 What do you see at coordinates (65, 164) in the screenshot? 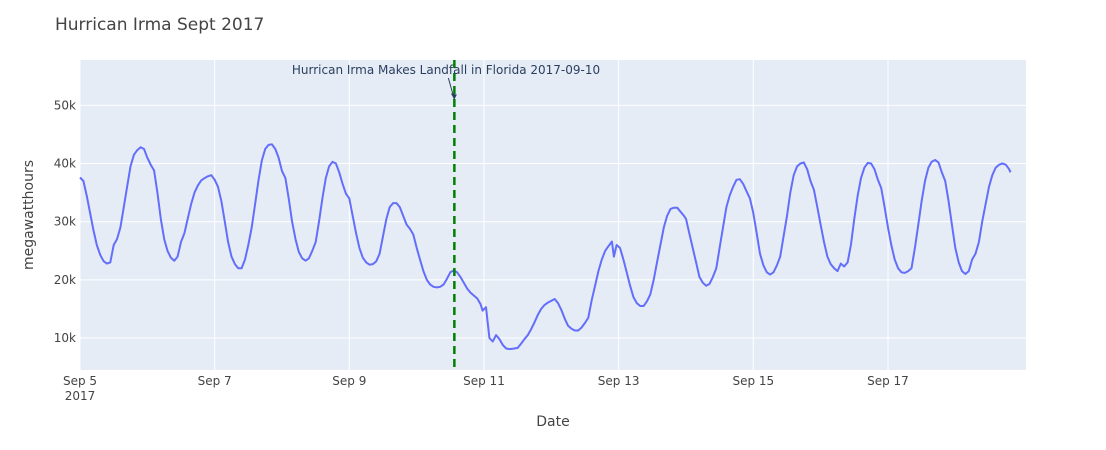
I see `y-tick-label: 40k` at bounding box center [65, 164].